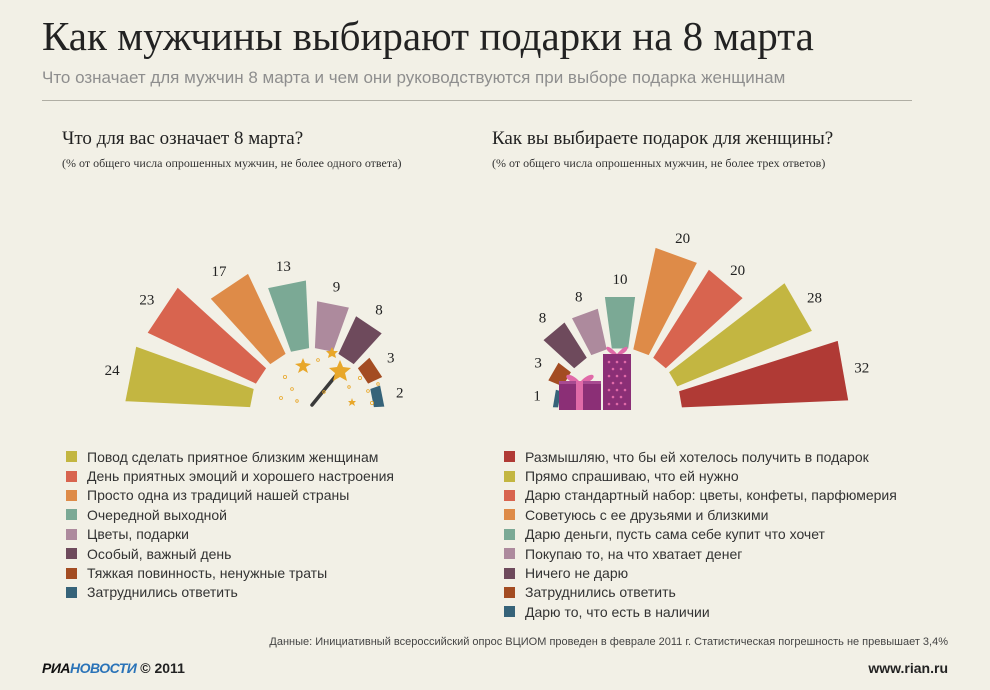  Describe the element at coordinates (162, 668) in the screenshot. I see `copyright: © 2011` at that location.